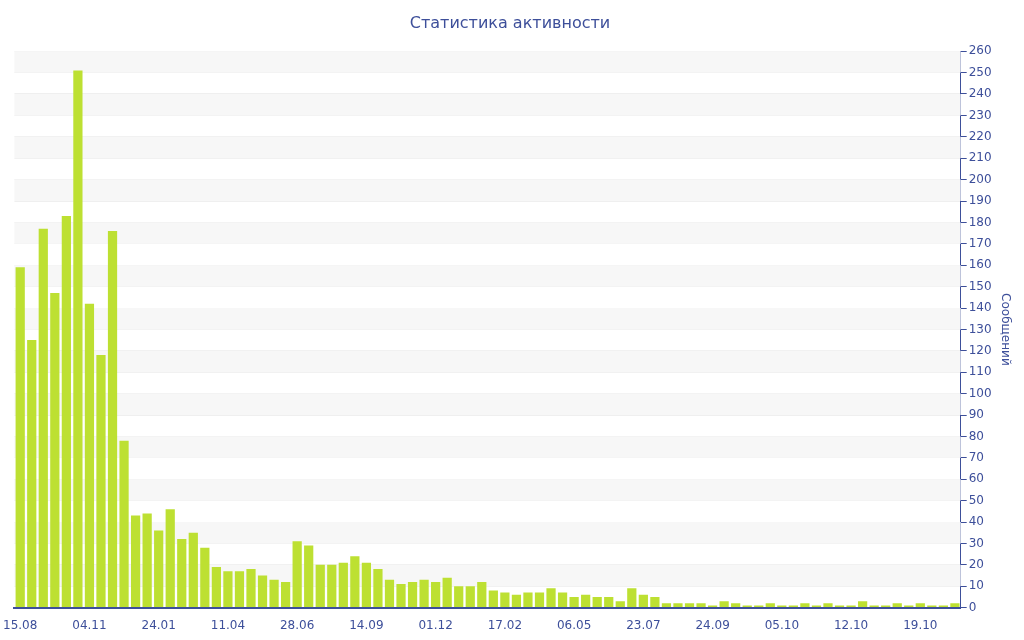  What do you see at coordinates (920, 624) in the screenshot?
I see `x-tick-label: 19.10` at bounding box center [920, 624].